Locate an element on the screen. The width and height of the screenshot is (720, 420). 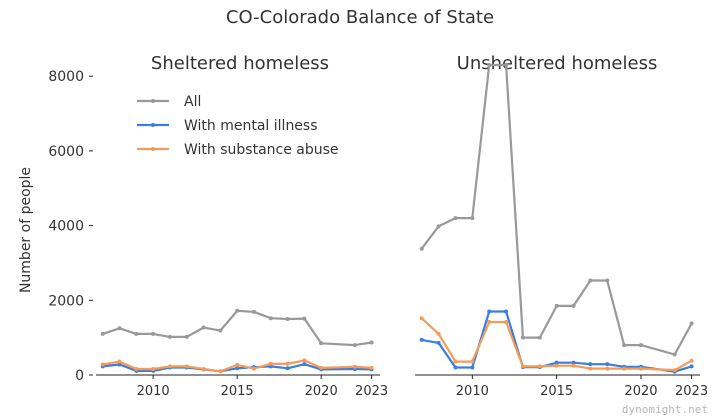
y-tick-label: 8000 is located at coordinates (66, 77).